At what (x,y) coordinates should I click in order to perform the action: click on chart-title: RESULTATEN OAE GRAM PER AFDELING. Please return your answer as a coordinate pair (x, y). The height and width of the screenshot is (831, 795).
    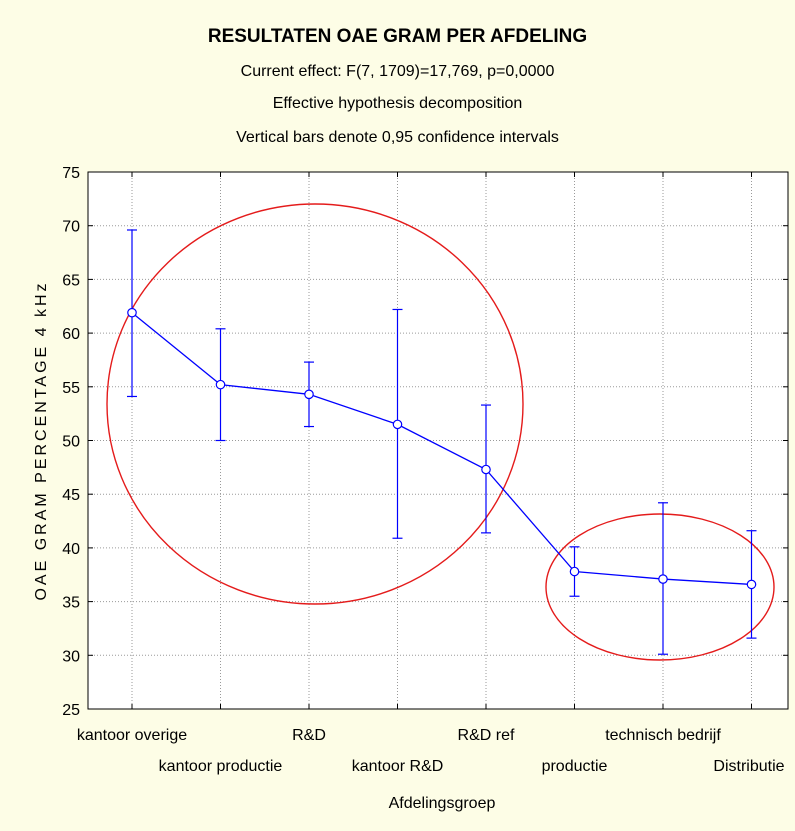
    Looking at the image, I should click on (397, 36).